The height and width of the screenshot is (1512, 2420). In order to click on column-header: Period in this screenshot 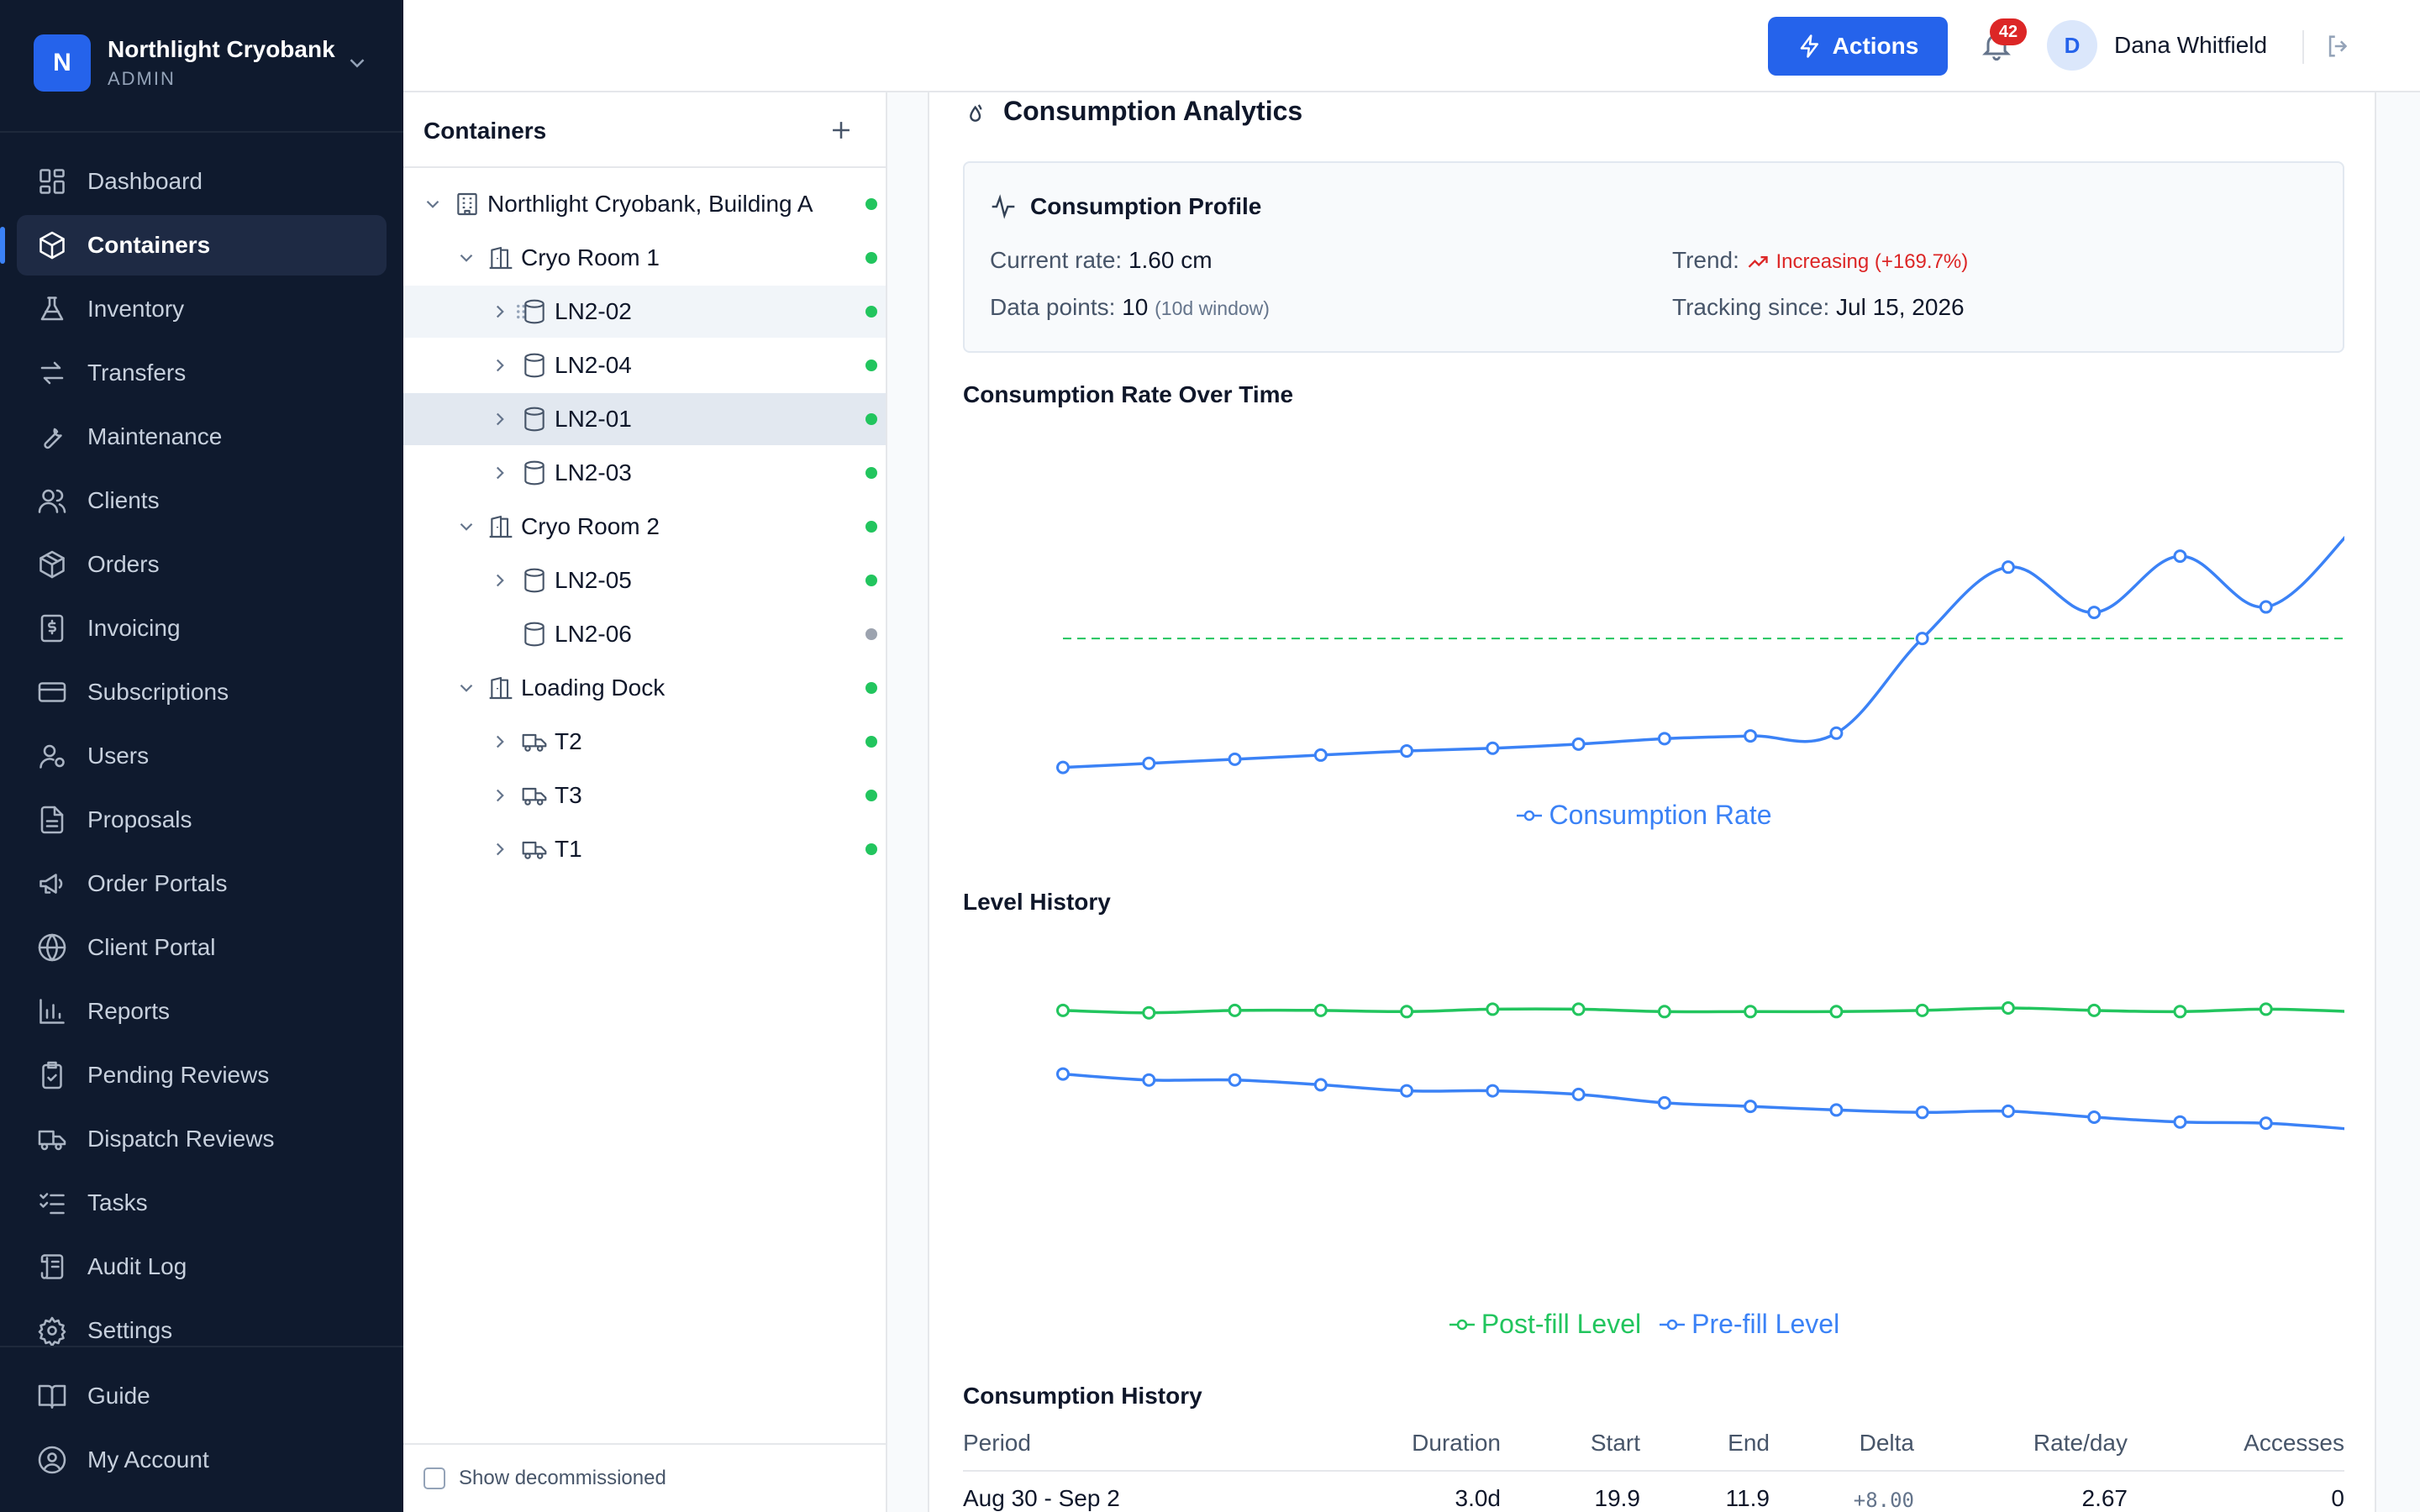, I will do `click(997, 1443)`.